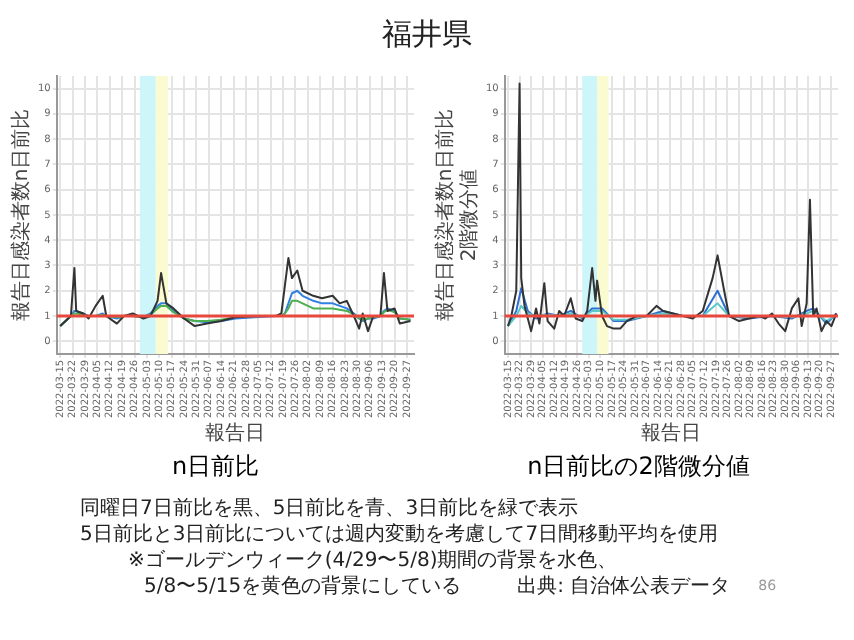 The width and height of the screenshot is (854, 640). Describe the element at coordinates (638, 467) in the screenshot. I see `text: n日前比の2階微分値` at that location.